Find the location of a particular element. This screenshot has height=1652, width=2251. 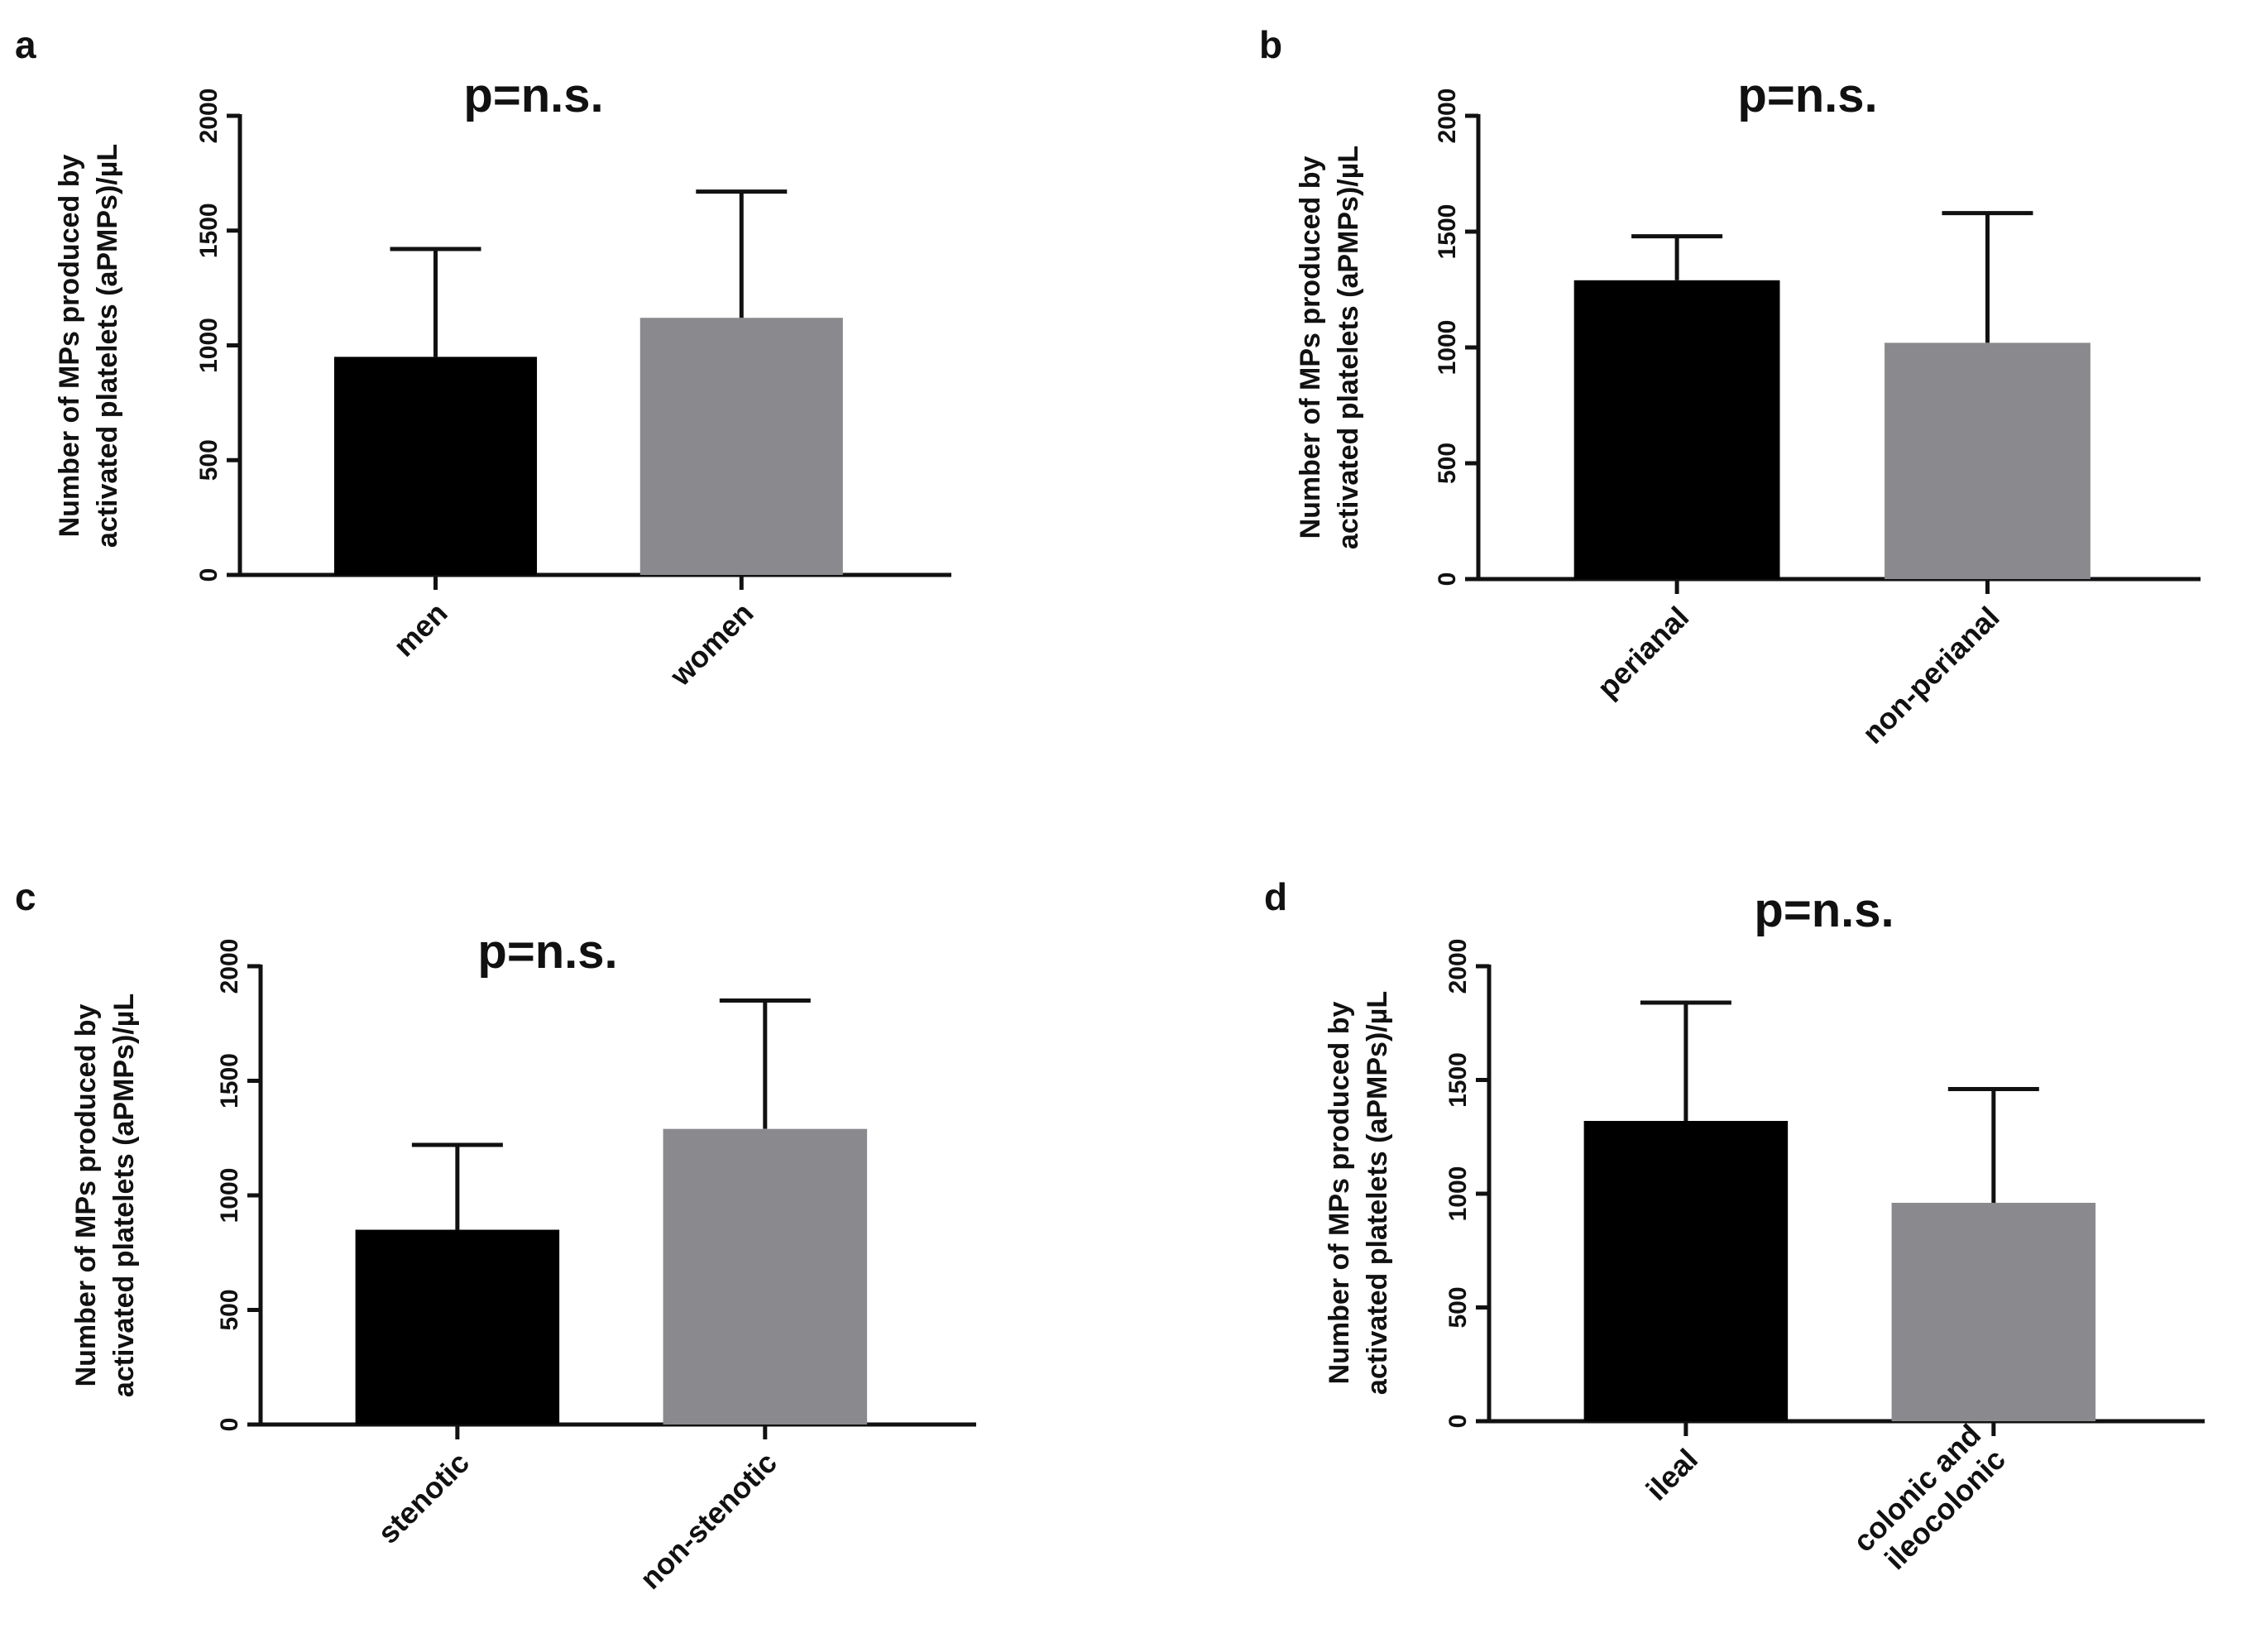

x-category-label: women is located at coordinates (711, 644).